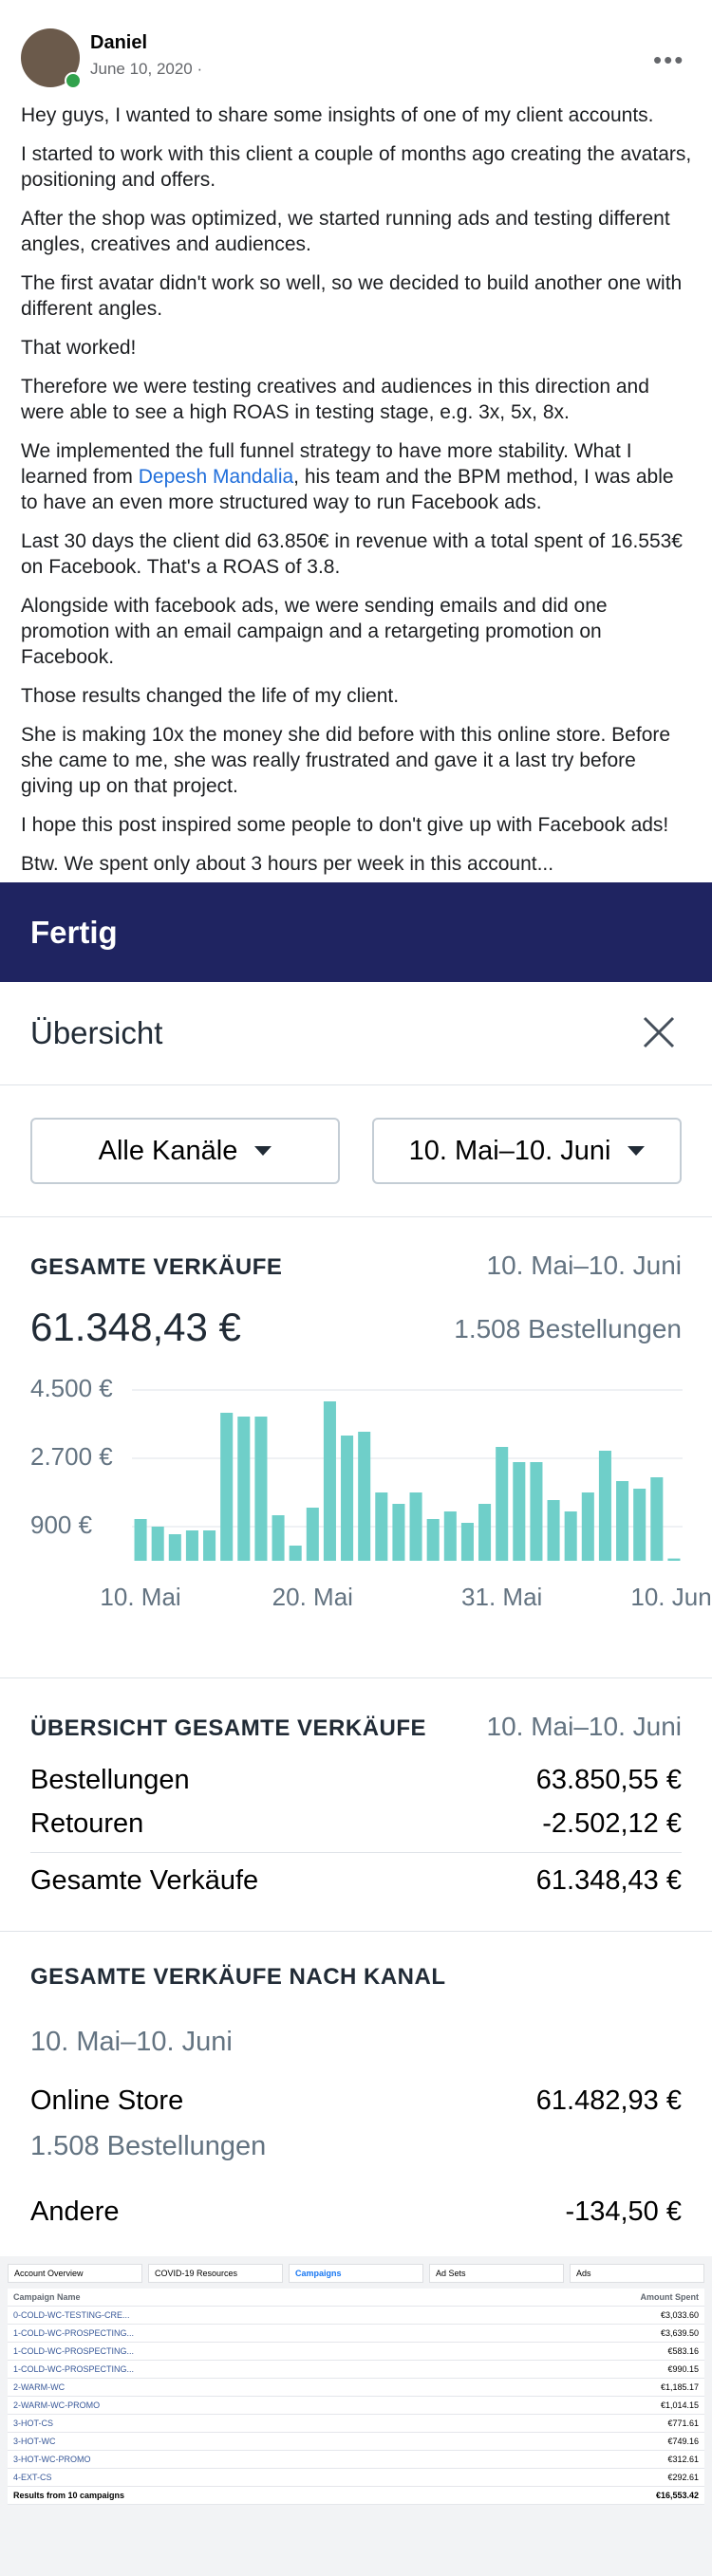  I want to click on done-button: Fertig, so click(74, 932).